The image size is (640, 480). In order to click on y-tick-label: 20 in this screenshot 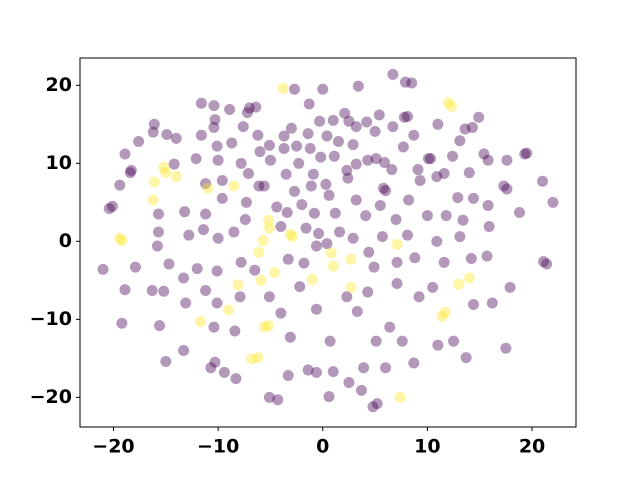, I will do `click(59, 85)`.